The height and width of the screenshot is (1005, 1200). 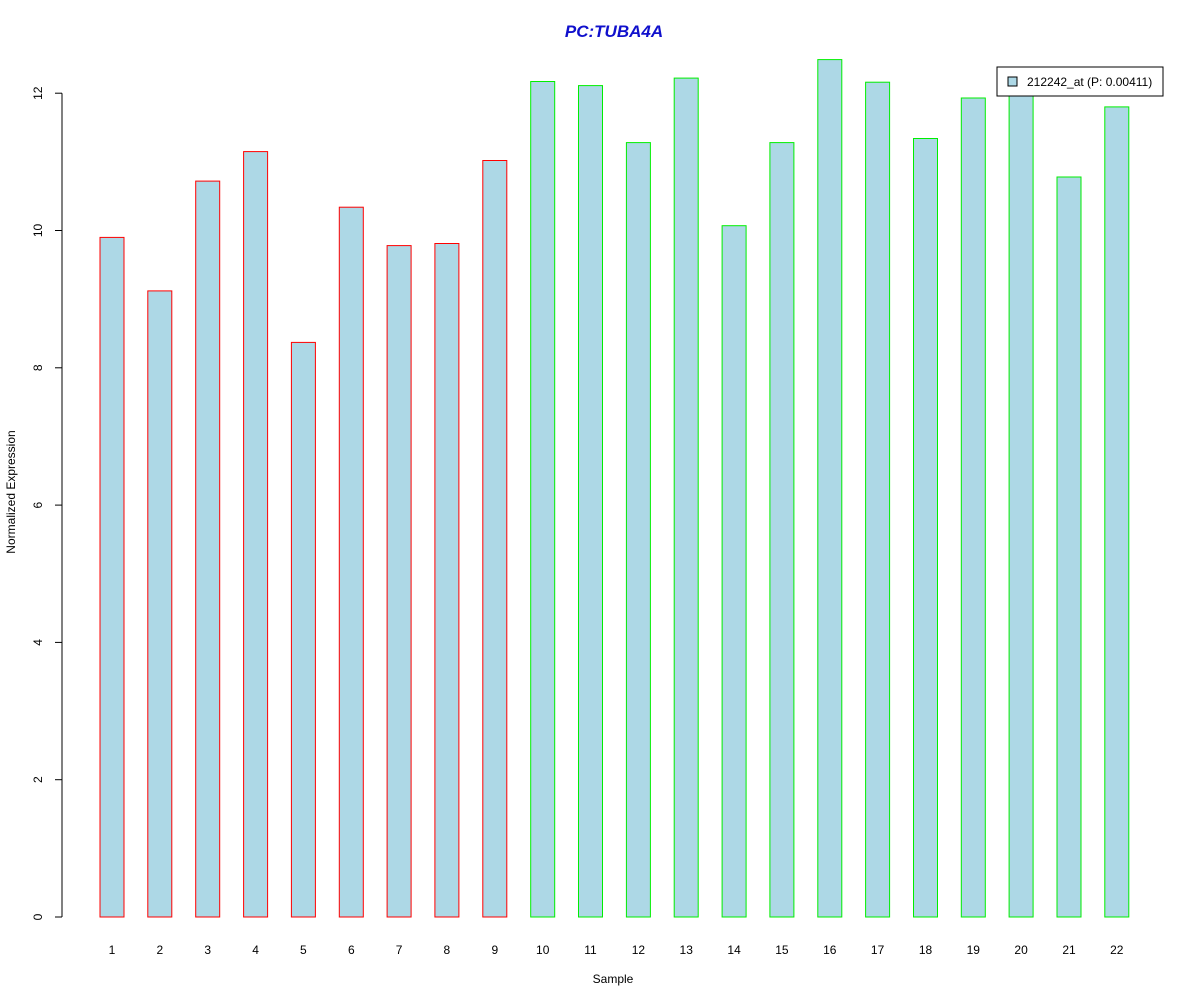 What do you see at coordinates (878, 950) in the screenshot?
I see `x-tick-label: 17` at bounding box center [878, 950].